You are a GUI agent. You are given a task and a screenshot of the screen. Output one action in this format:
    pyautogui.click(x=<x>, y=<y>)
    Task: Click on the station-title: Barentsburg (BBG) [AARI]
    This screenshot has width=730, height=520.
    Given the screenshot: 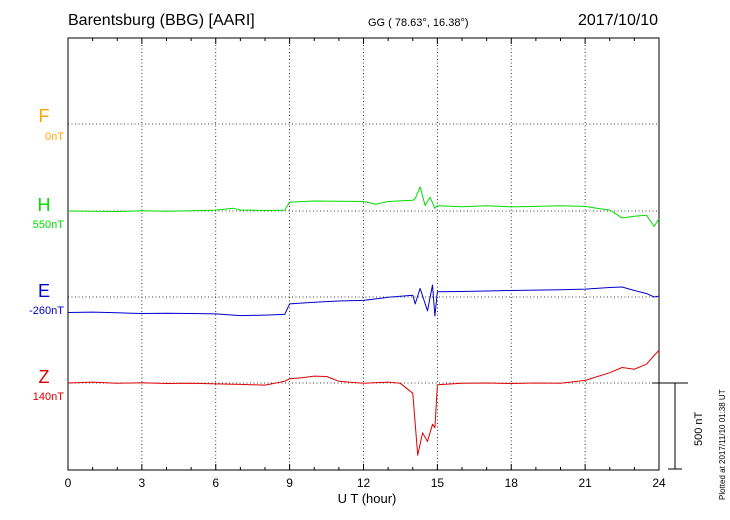 What is the action you would take?
    pyautogui.click(x=161, y=20)
    